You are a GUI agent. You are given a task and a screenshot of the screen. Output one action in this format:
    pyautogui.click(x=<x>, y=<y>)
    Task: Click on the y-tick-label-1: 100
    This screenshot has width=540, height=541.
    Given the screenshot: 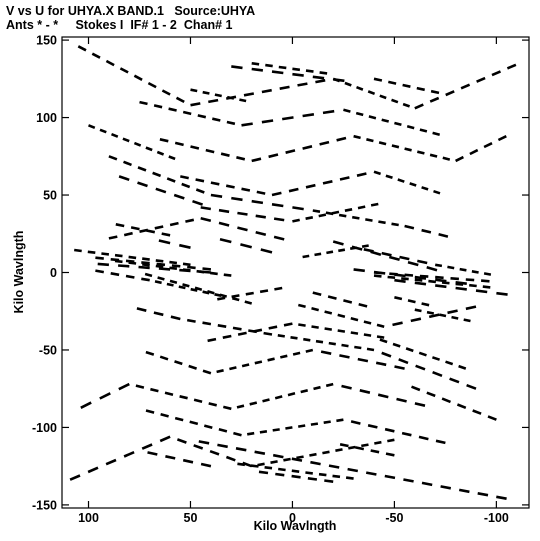 What is the action you would take?
    pyautogui.click(x=46, y=118)
    